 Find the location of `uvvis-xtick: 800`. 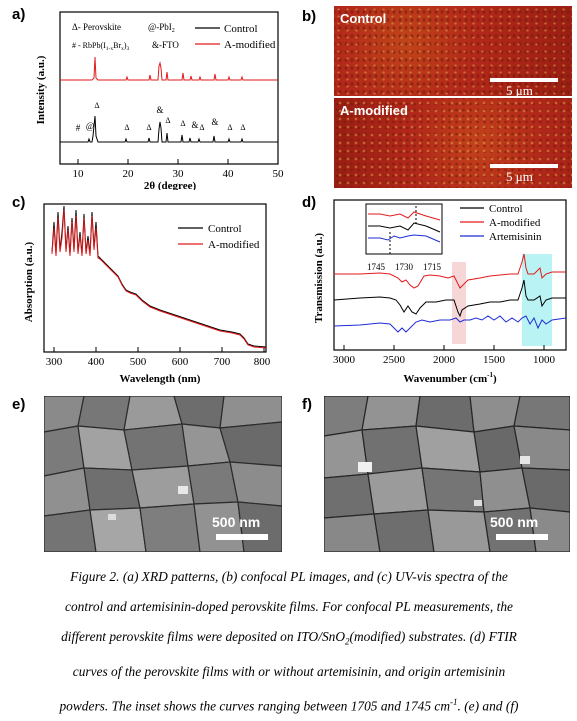

uvvis-xtick: 800 is located at coordinates (262, 362).